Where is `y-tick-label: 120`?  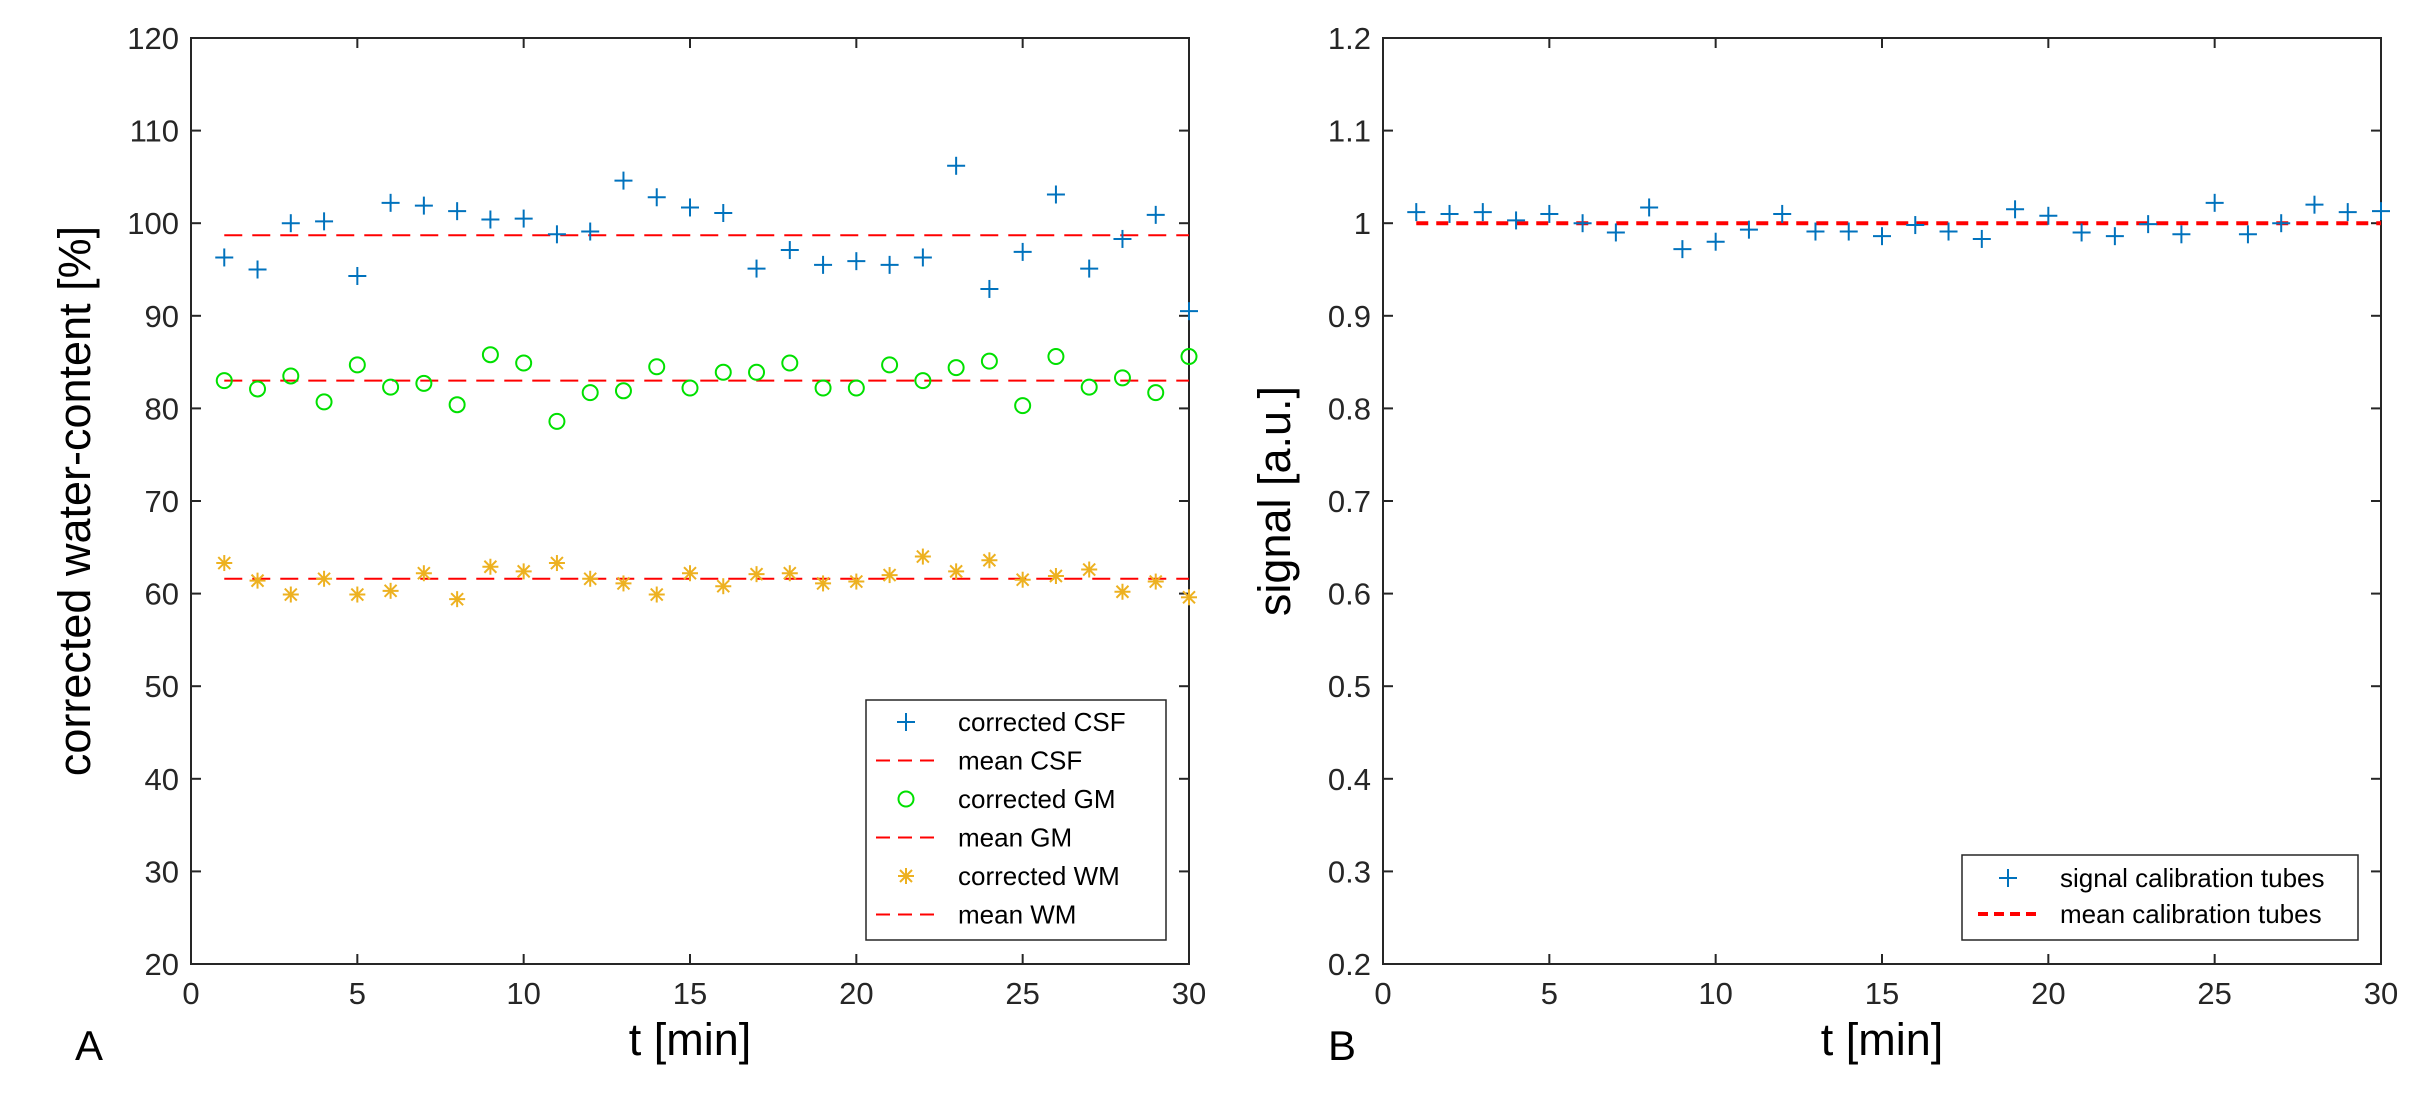 y-tick-label: 120 is located at coordinates (153, 38).